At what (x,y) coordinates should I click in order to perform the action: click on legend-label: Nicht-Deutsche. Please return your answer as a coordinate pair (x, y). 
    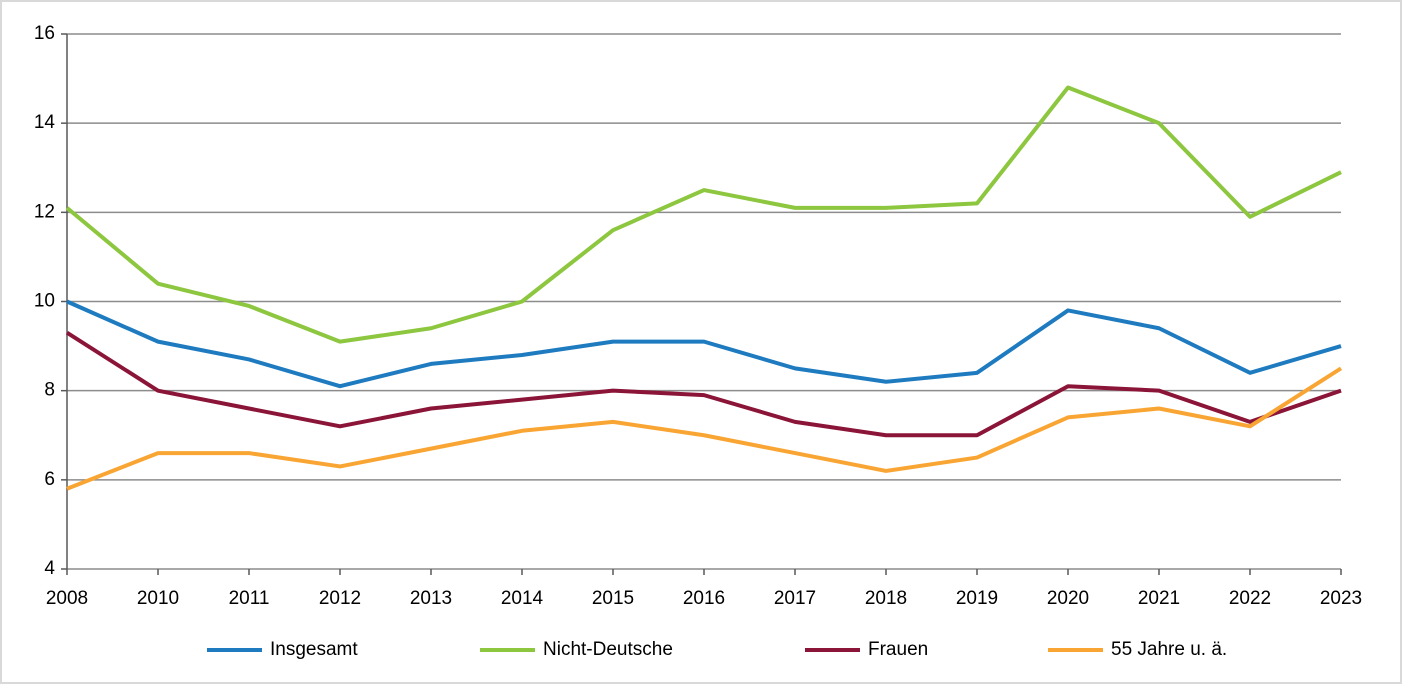
    Looking at the image, I should click on (608, 649).